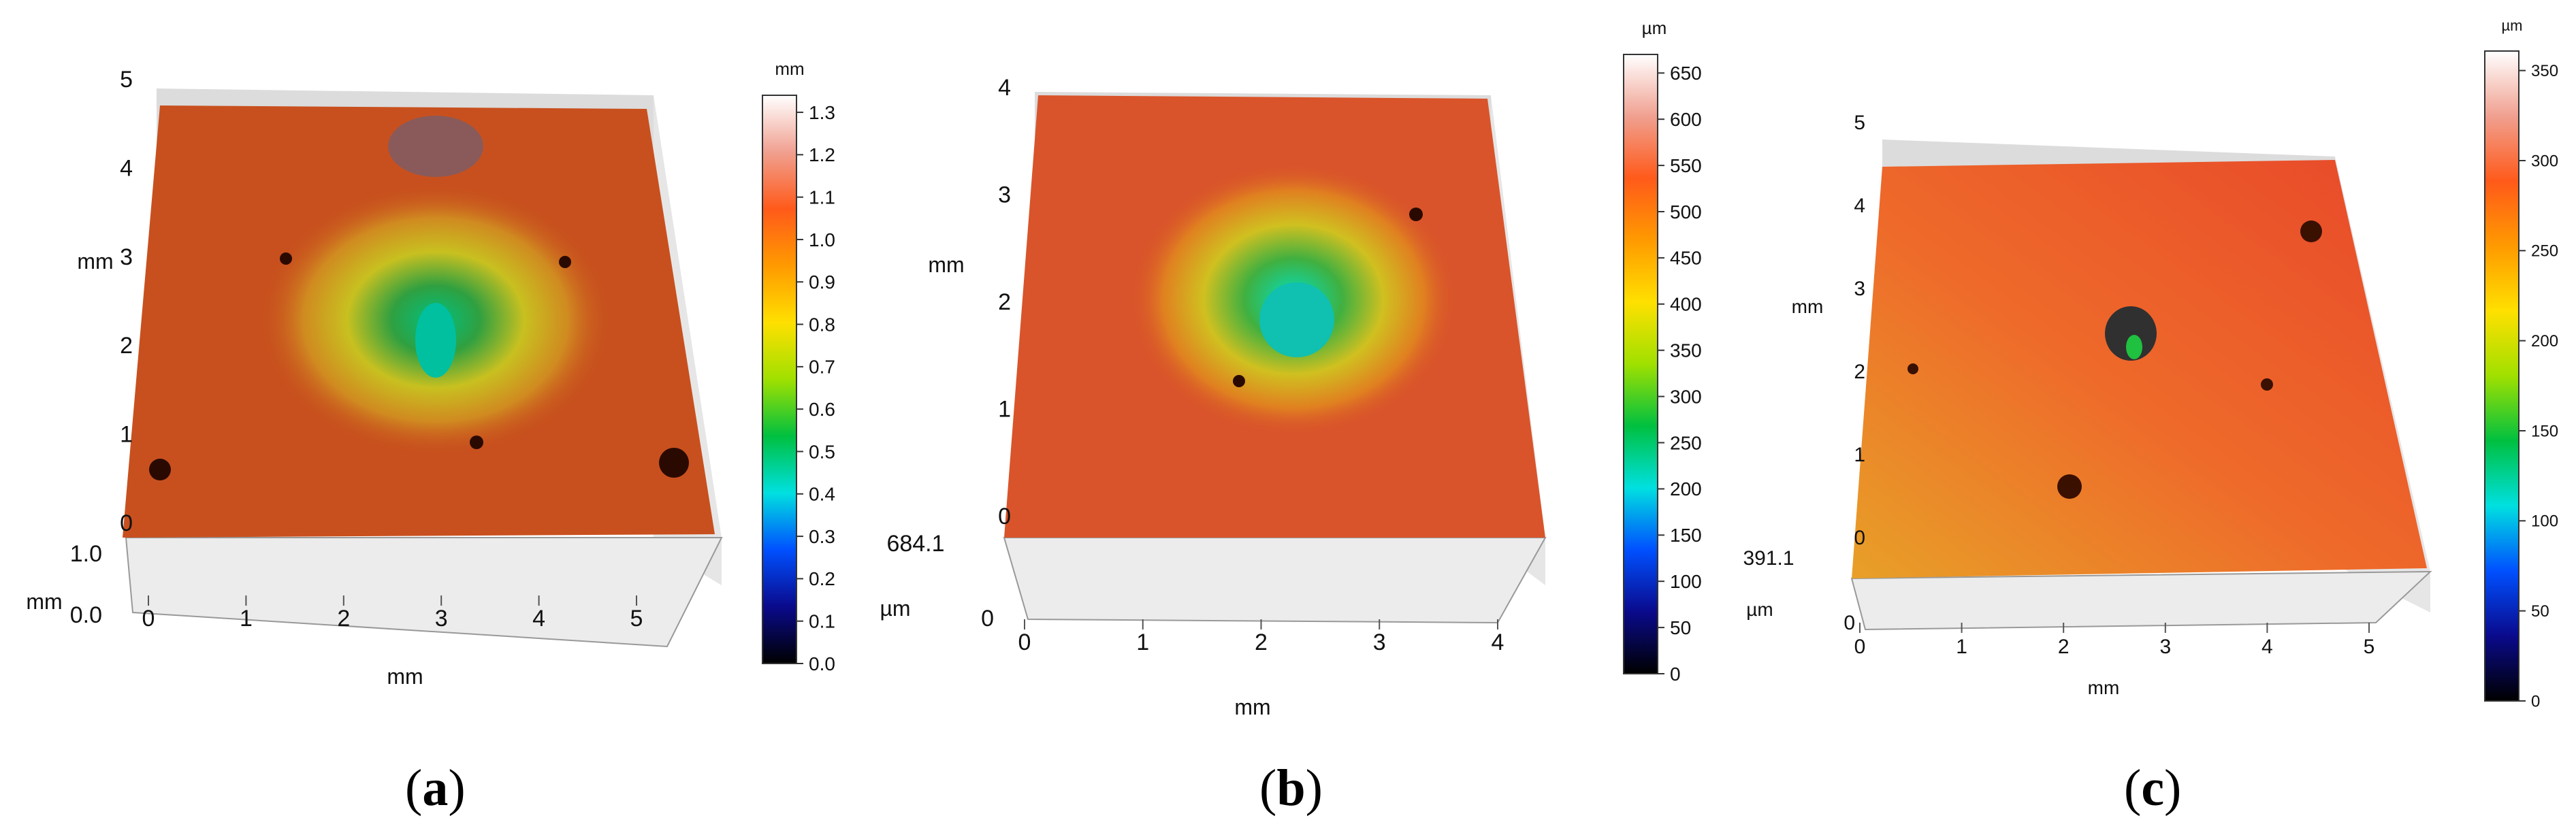 This screenshot has width=2576, height=835. I want to click on caption-c: (c), so click(2153, 788).